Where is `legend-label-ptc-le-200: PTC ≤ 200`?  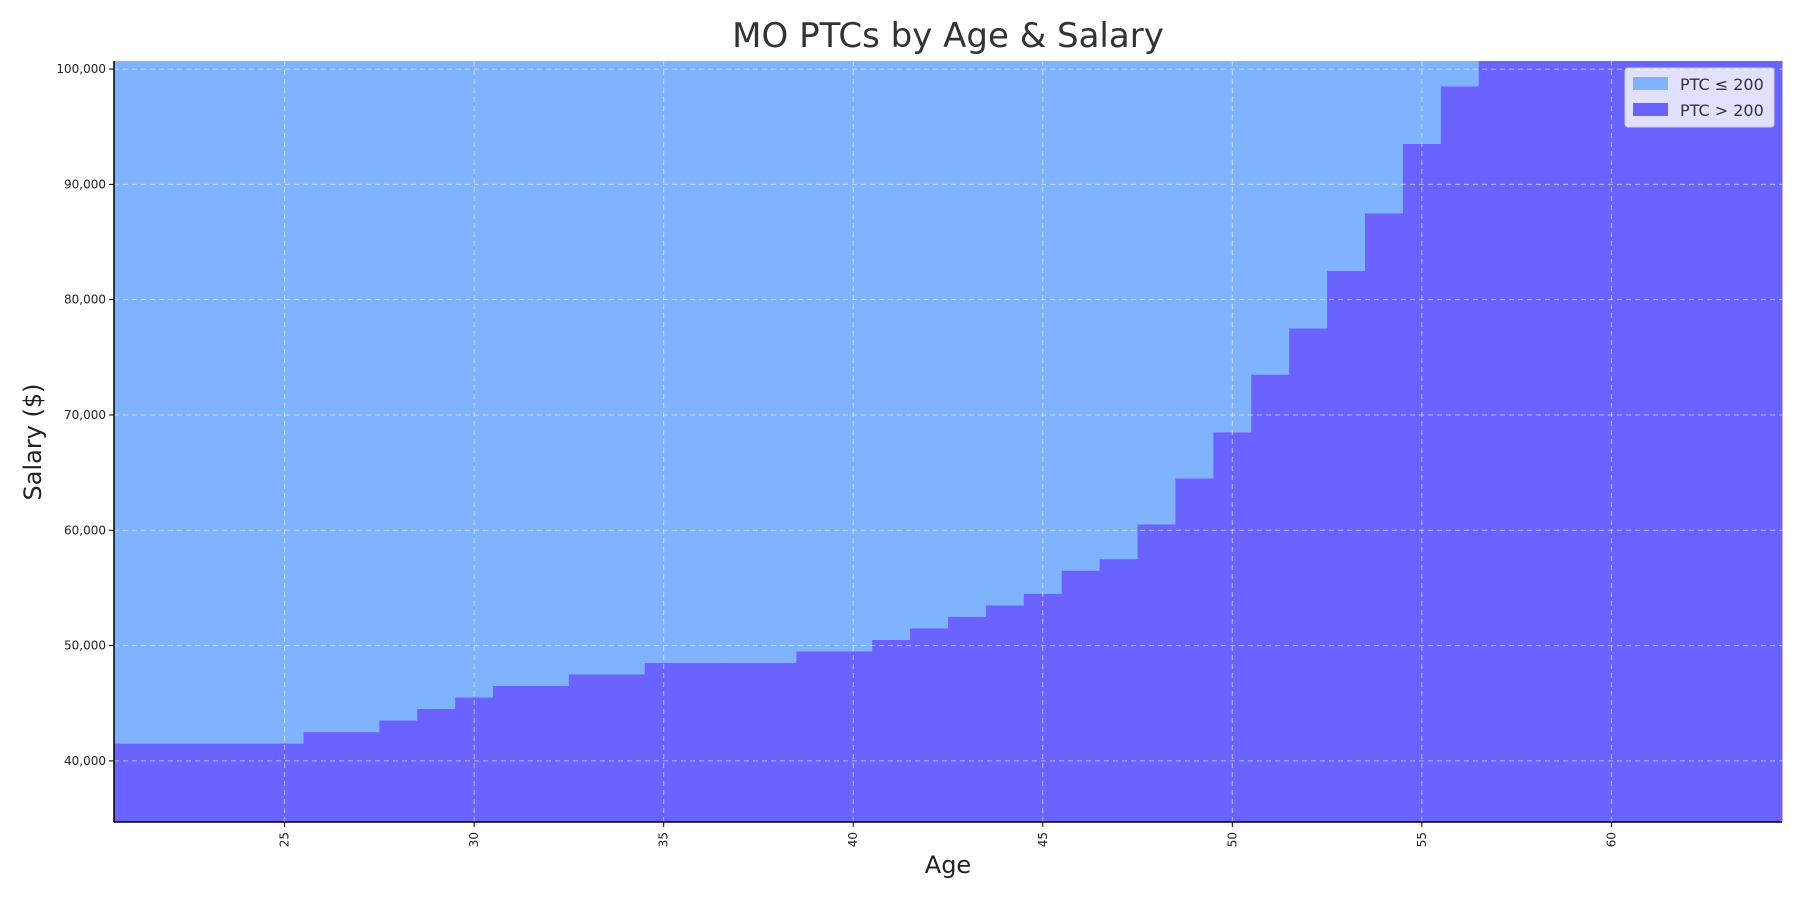
legend-label-ptc-le-200: PTC ≤ 200 is located at coordinates (1722, 84).